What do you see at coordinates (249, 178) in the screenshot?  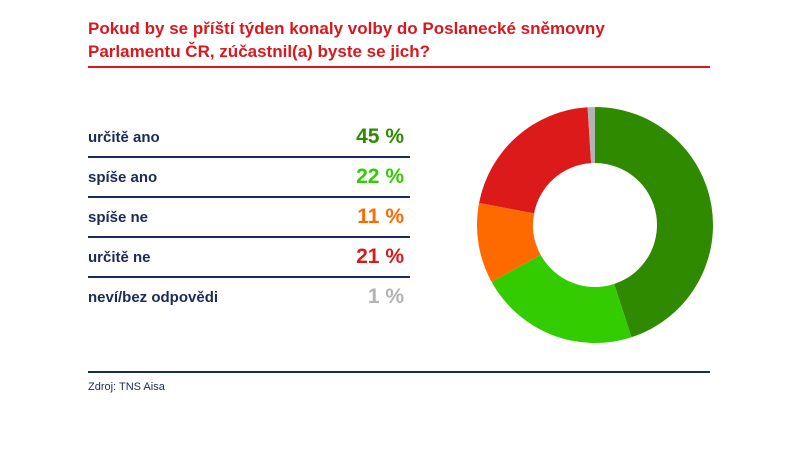 I see `legend-row: spíše ano 22 %` at bounding box center [249, 178].